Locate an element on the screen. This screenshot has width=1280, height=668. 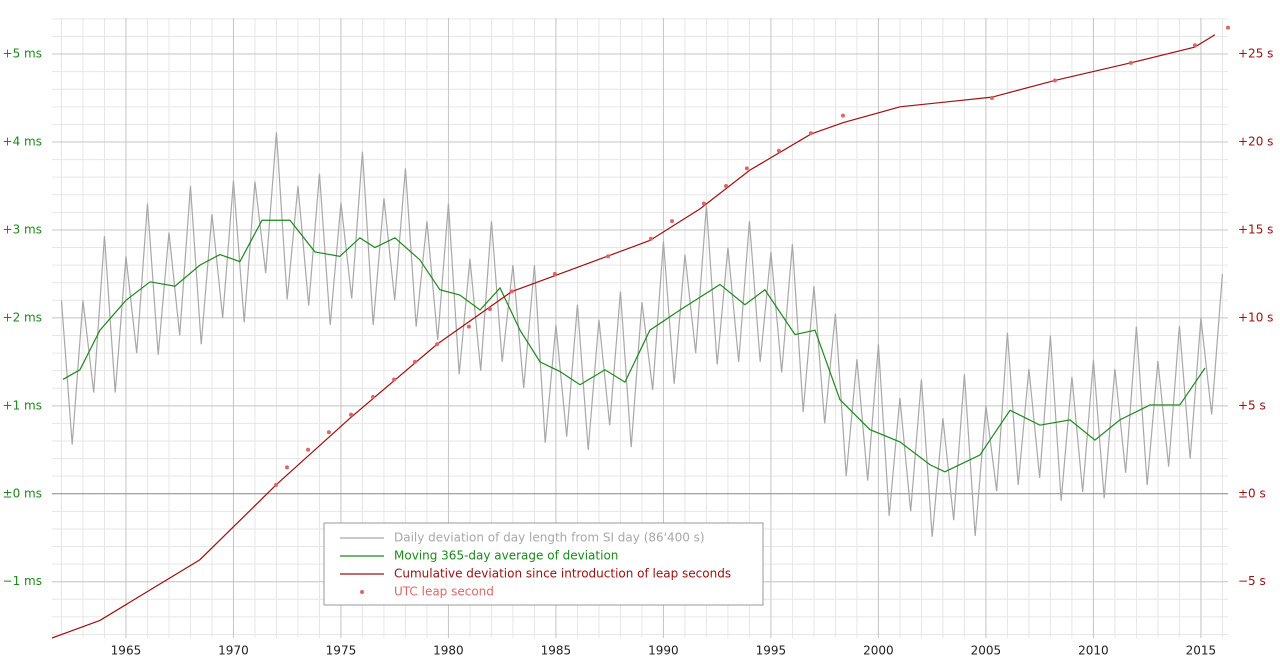
x-tick-label: 1995 is located at coordinates (771, 651).